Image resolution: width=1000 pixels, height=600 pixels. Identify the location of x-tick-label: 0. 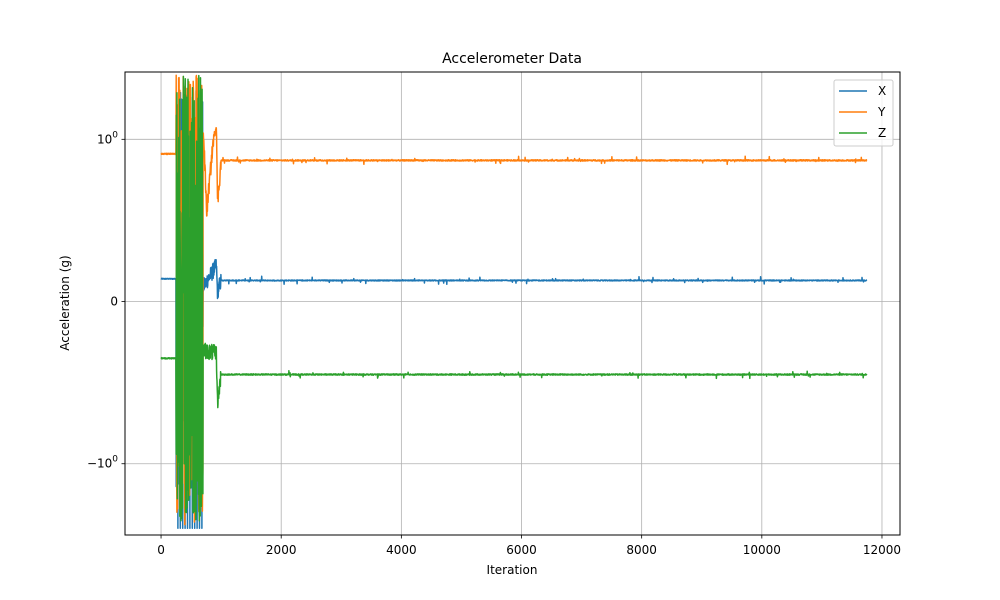
(161, 550).